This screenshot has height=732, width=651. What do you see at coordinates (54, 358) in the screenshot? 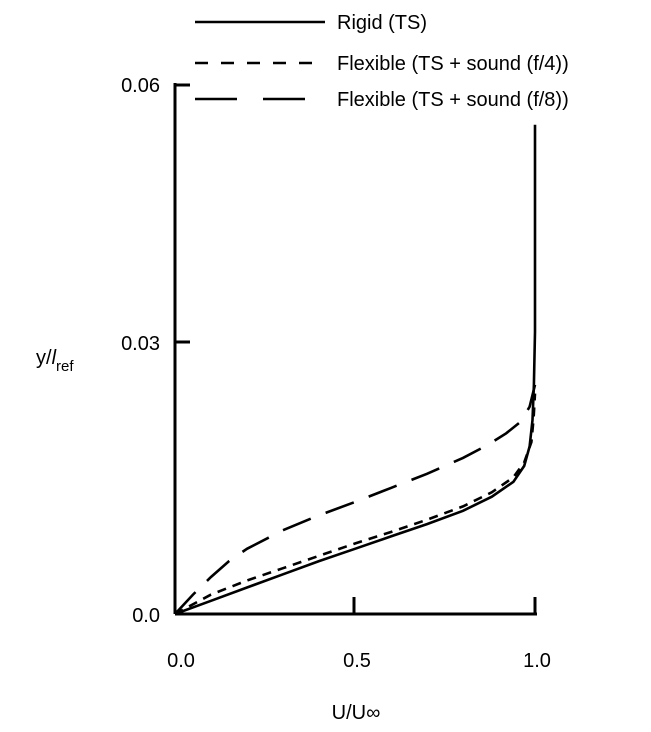
I see `y-axis-label-italic: l` at bounding box center [54, 358].